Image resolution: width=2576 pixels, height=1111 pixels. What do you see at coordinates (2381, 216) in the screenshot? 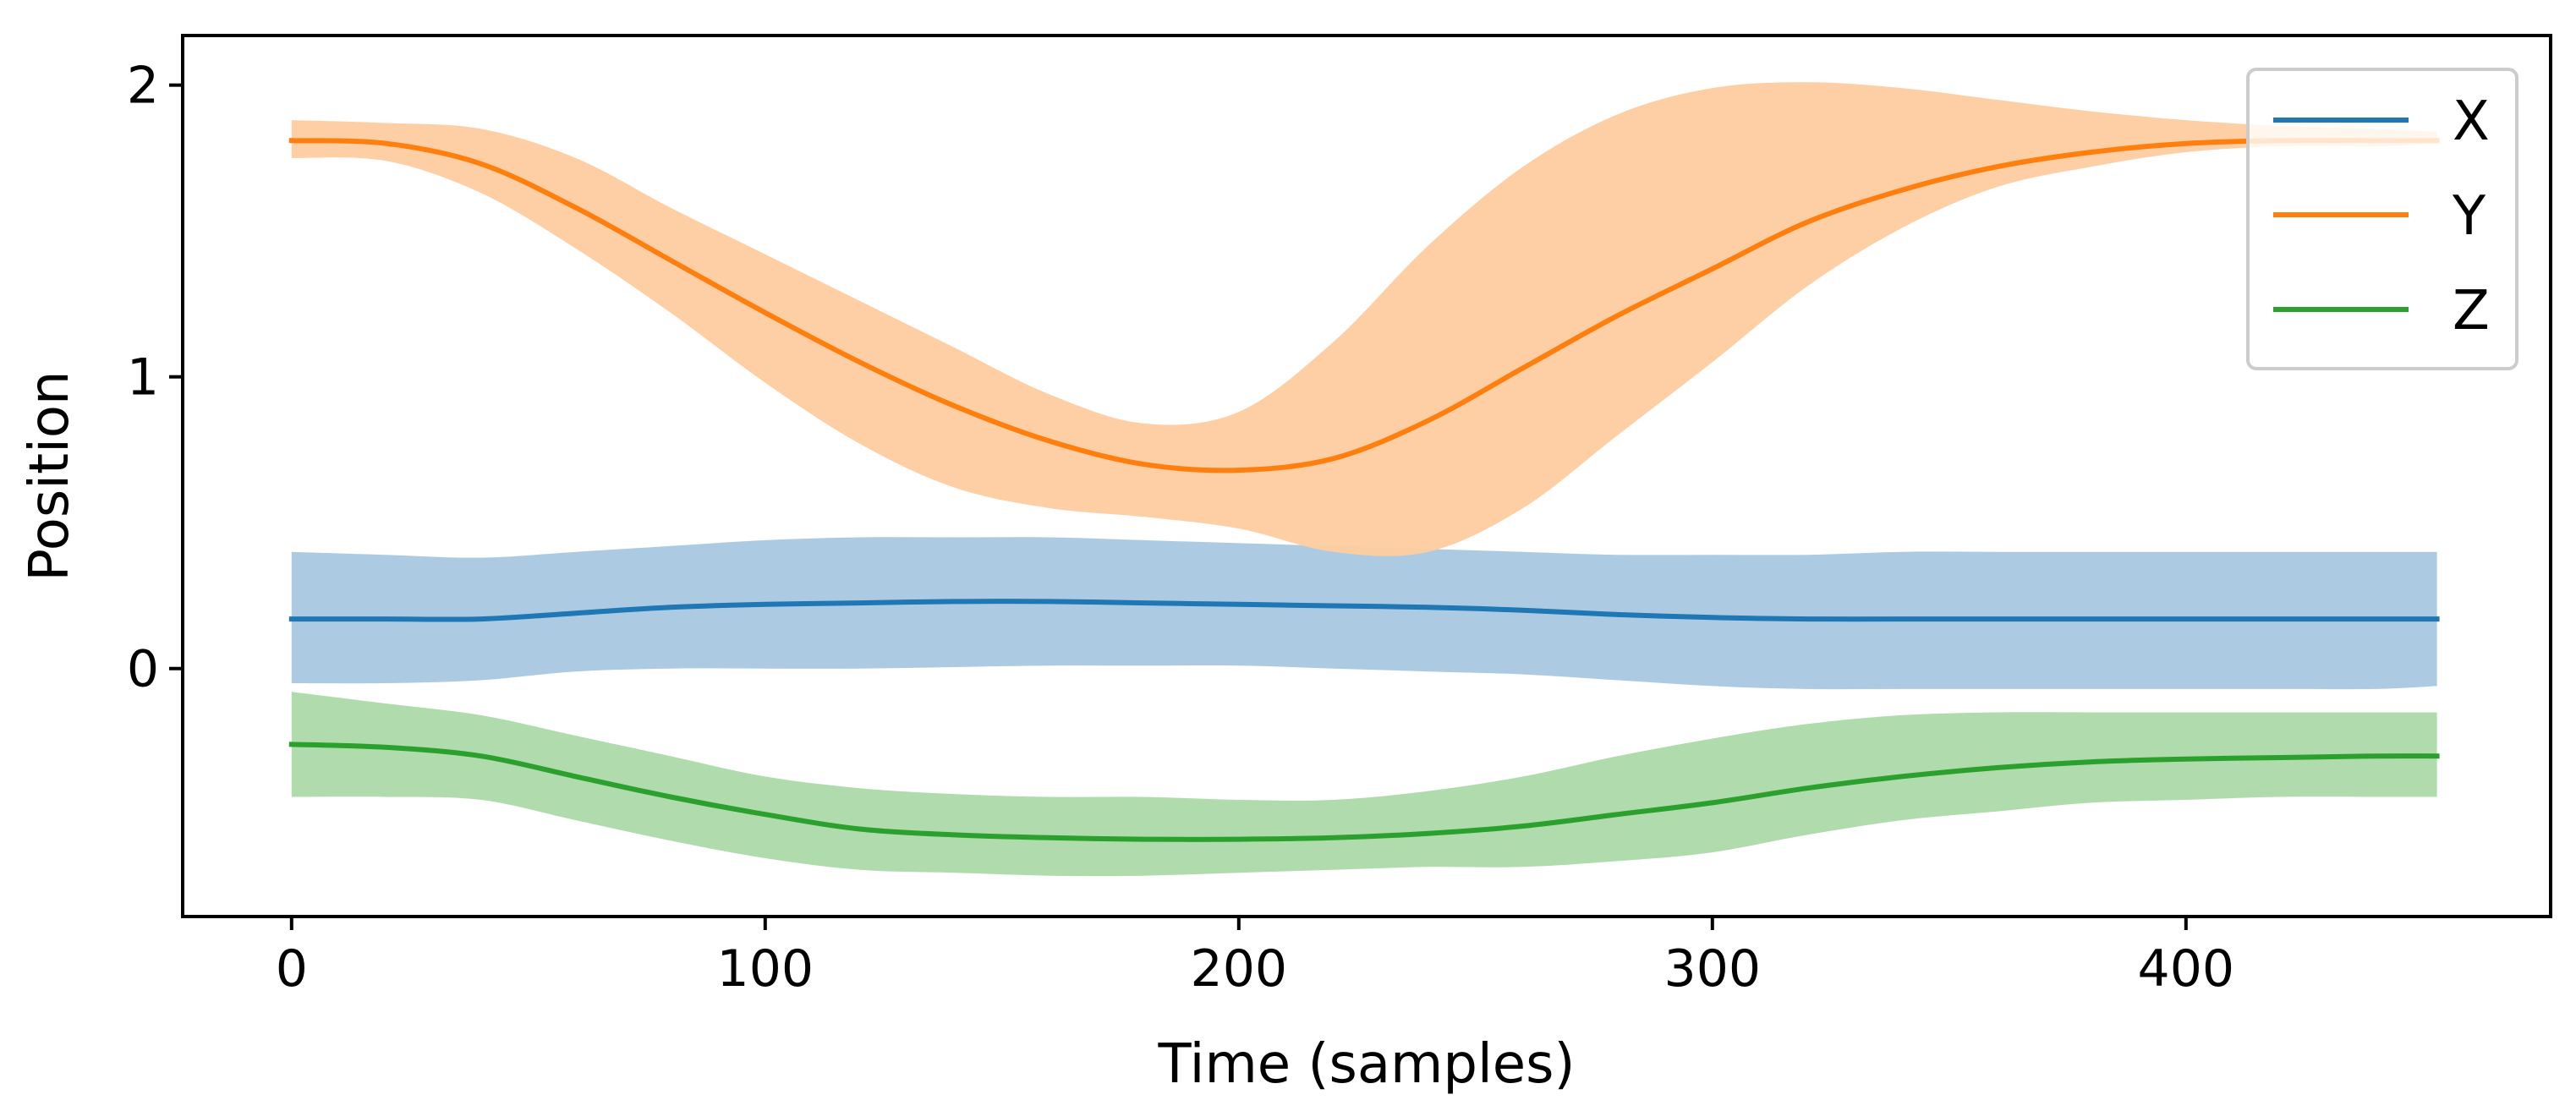
I see `legend-items: XYZ` at bounding box center [2381, 216].